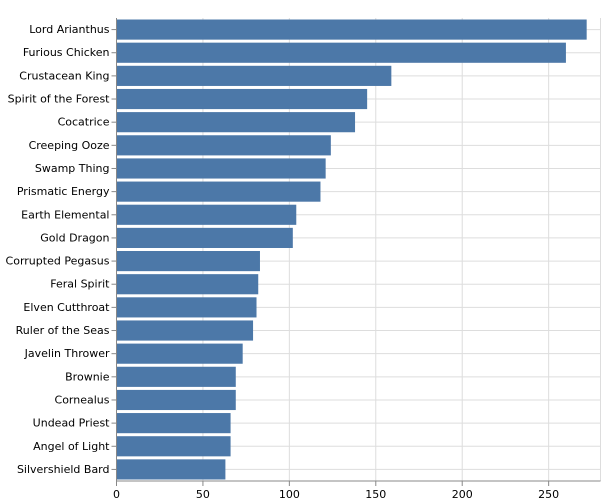 The height and width of the screenshot is (502, 602). Describe the element at coordinates (72, 168) in the screenshot. I see `category-label: Swamp Thing` at that location.